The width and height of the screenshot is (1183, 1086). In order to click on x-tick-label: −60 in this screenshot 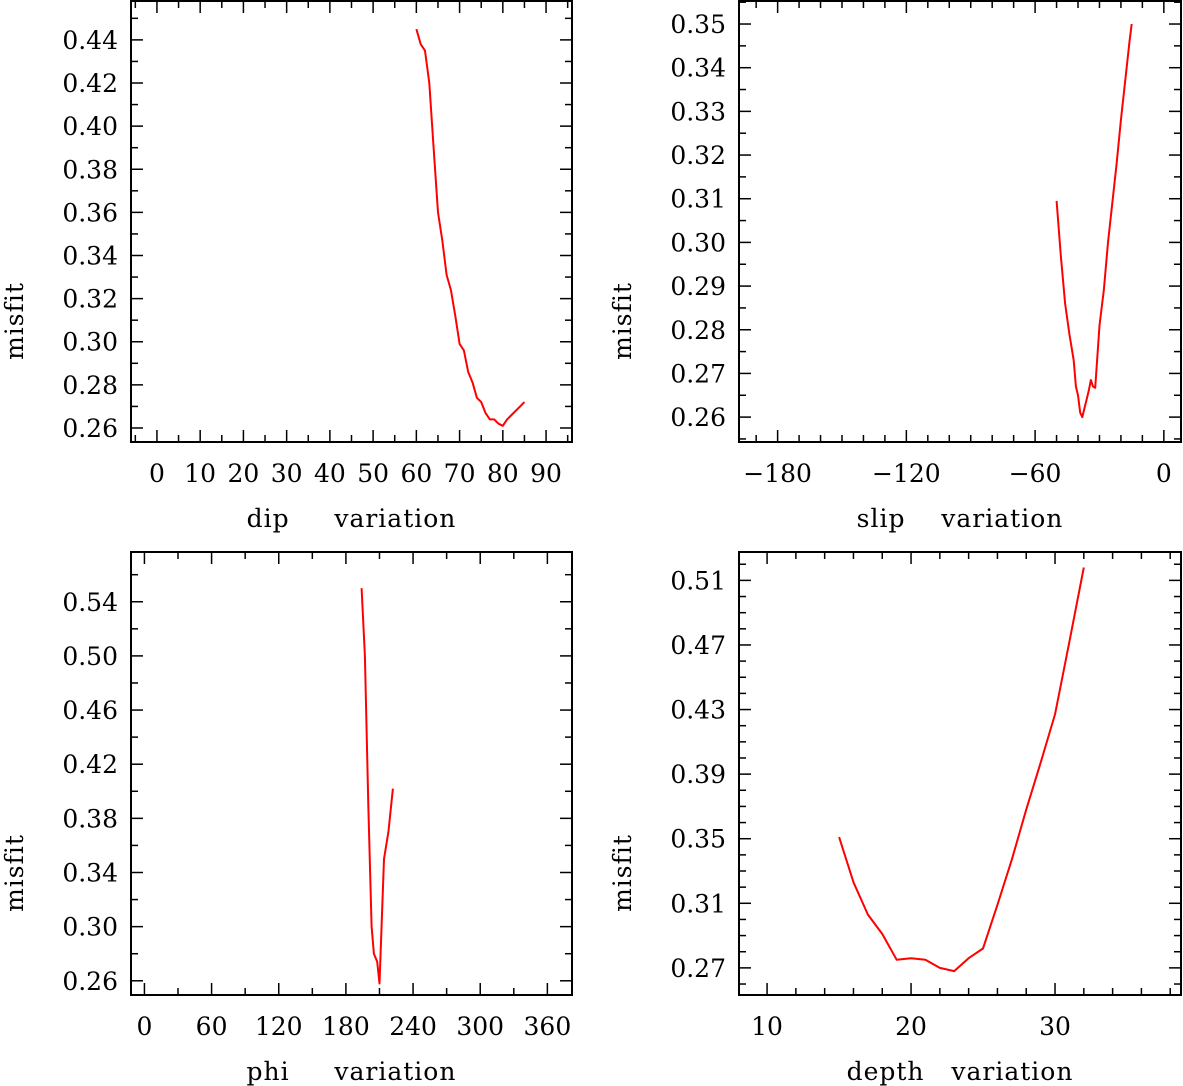, I will do `click(1035, 473)`.